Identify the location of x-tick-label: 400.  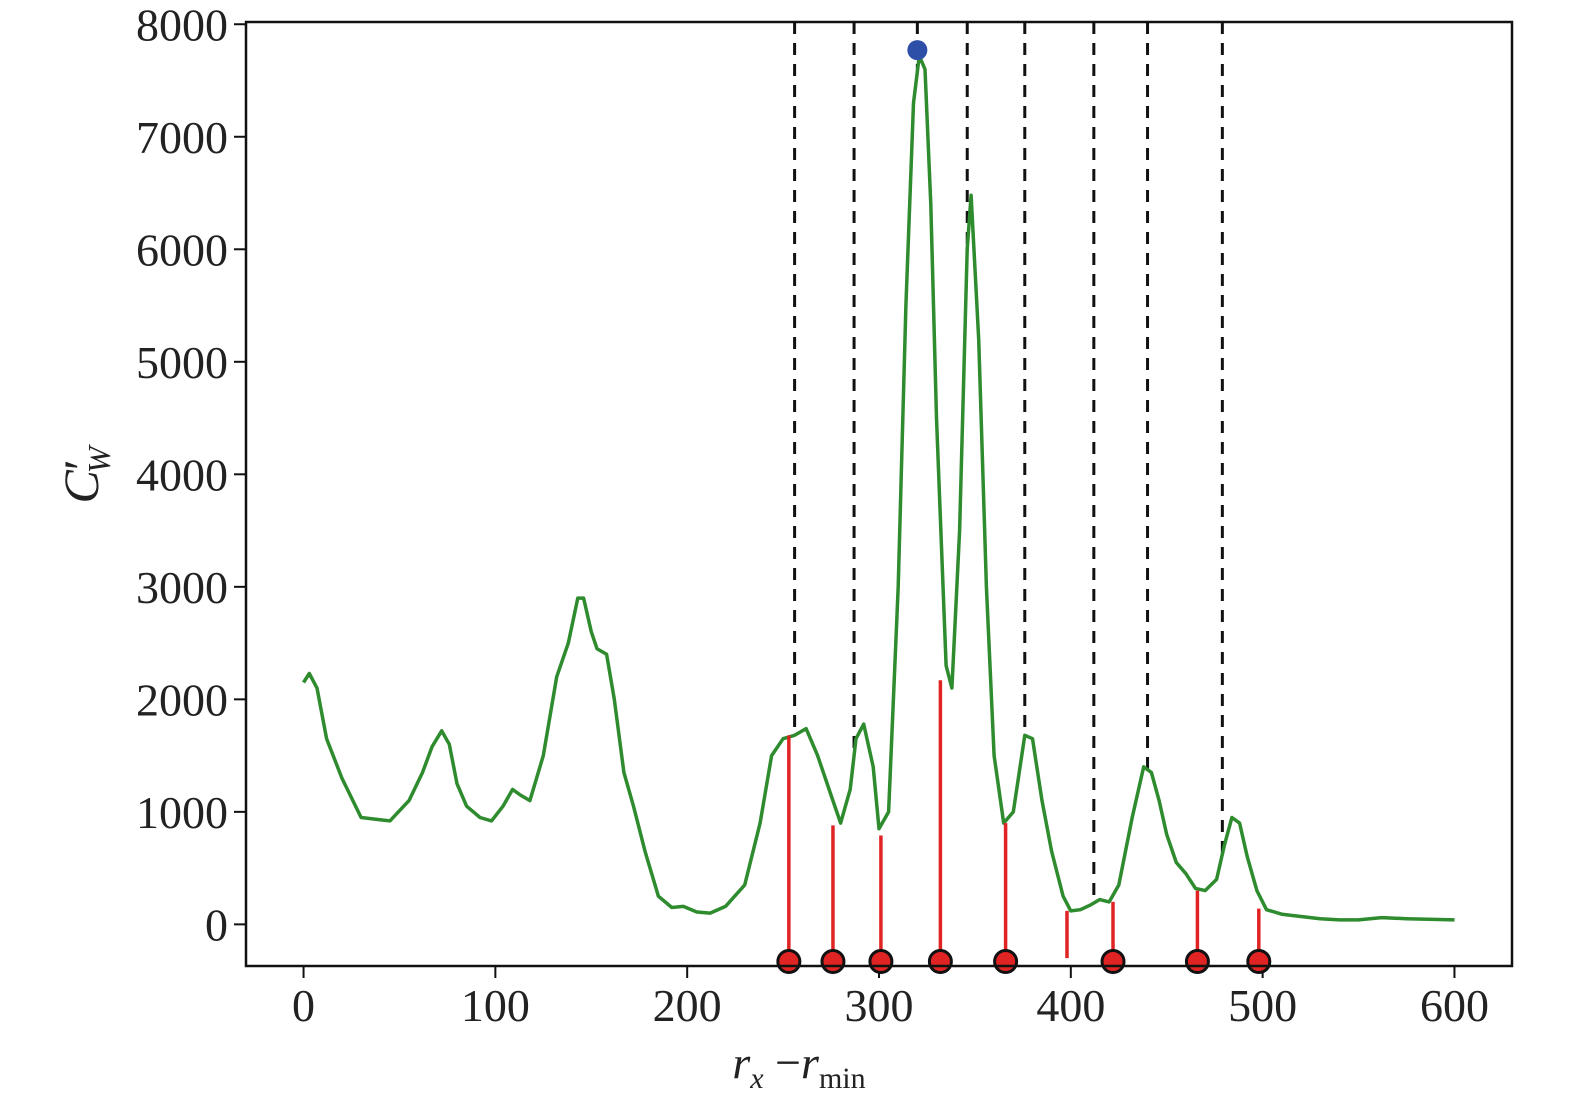
(1070, 1005).